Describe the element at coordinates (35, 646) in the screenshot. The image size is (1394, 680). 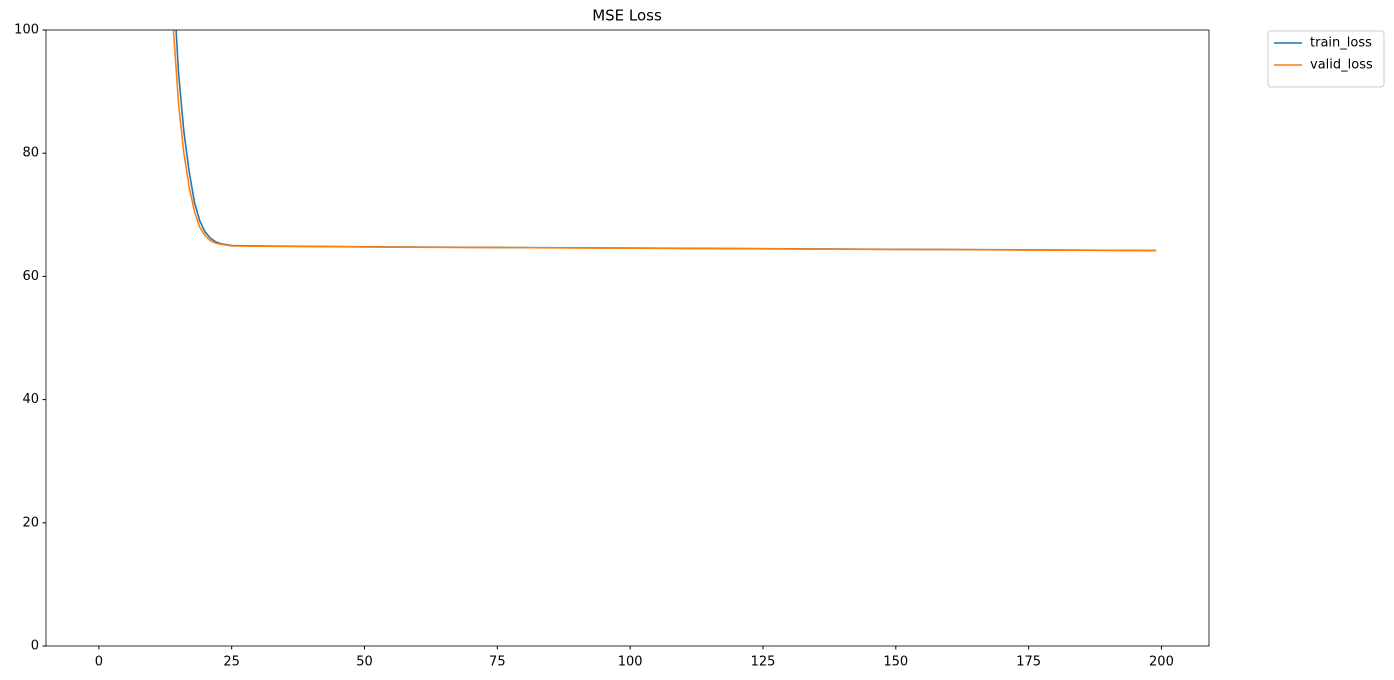
I see `y-tick-label: 0` at that location.